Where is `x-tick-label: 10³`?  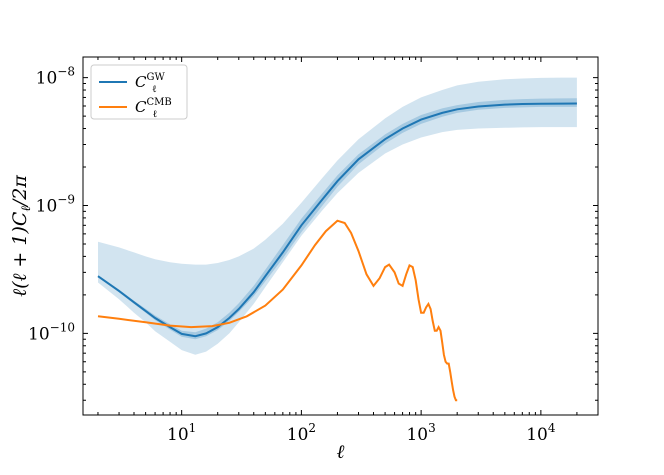
x-tick-label: 10³ is located at coordinates (420, 433).